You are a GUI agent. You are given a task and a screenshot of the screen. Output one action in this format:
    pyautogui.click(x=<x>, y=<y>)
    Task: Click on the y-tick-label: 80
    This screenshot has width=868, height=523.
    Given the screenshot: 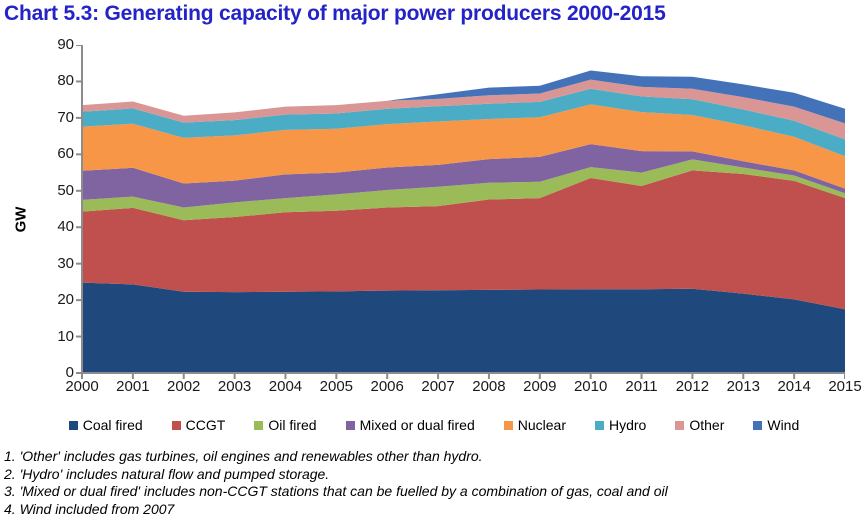 What is the action you would take?
    pyautogui.click(x=65, y=81)
    